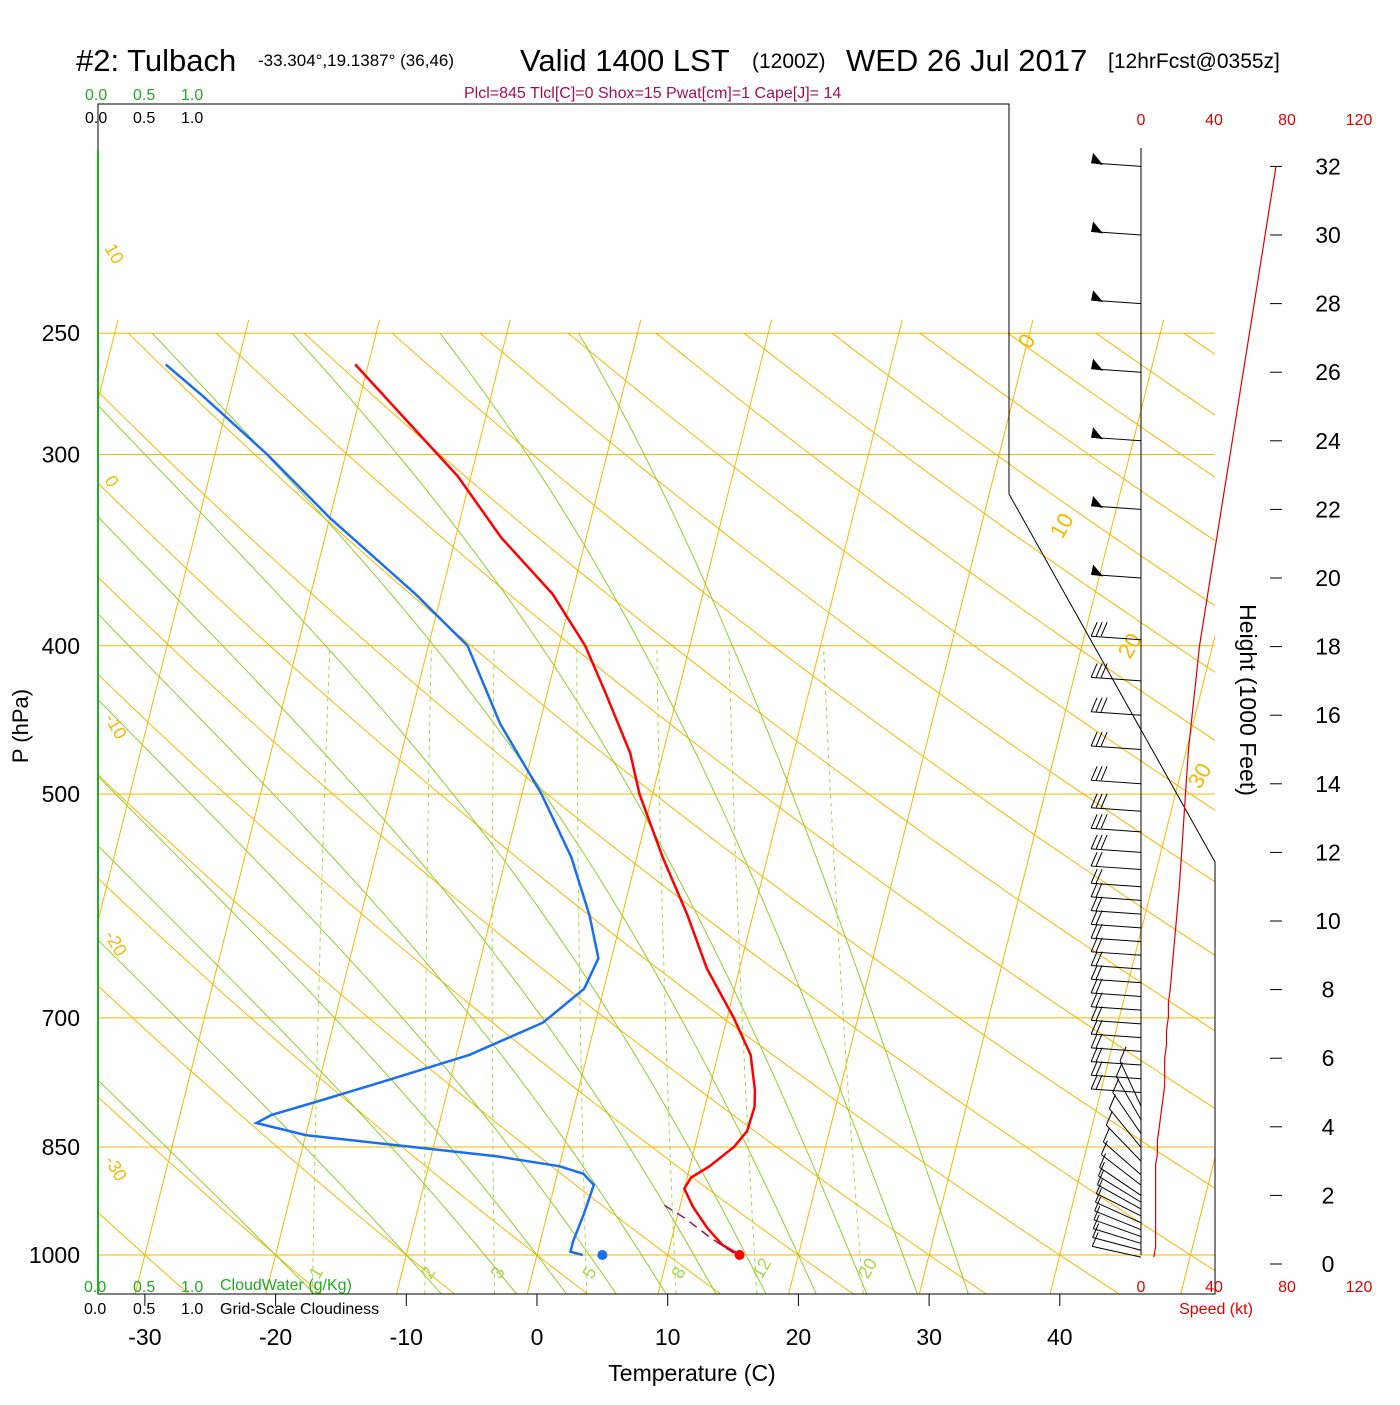  Describe the element at coordinates (299, 1309) in the screenshot. I see `bottom-cloudiness-label: Grid-Scale Cloudiness` at that location.